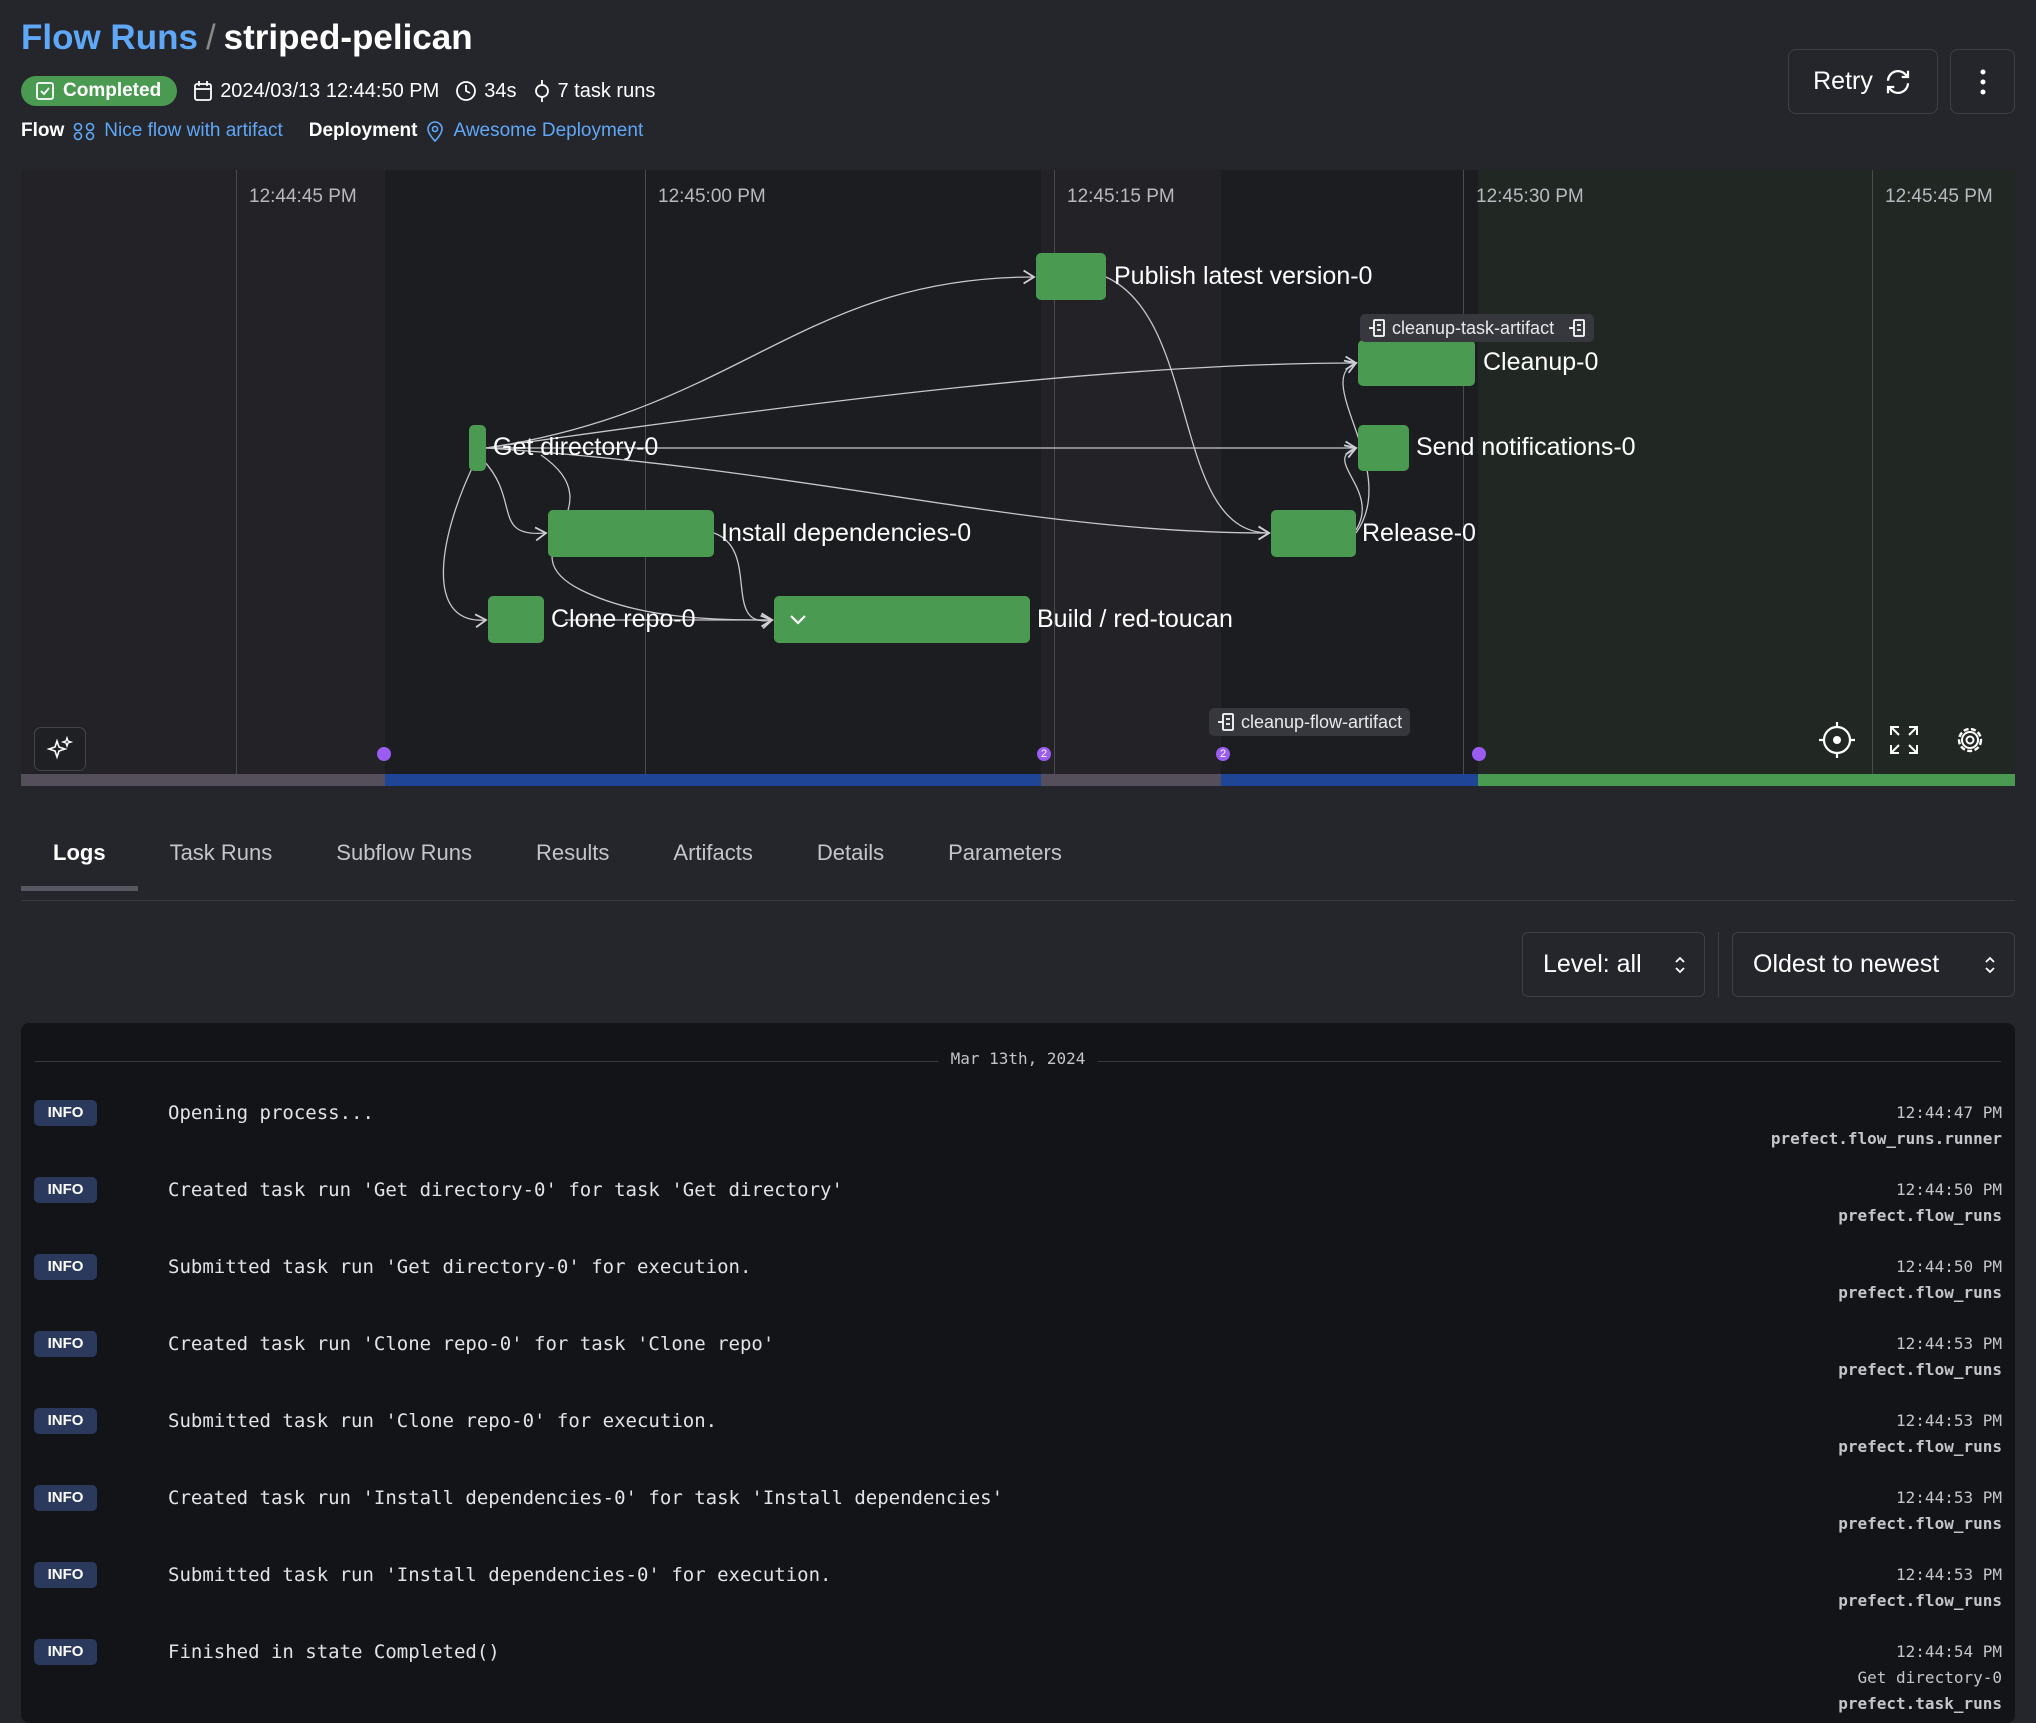 Image resolution: width=2036 pixels, height=1723 pixels. I want to click on status-text: Completed, so click(112, 90).